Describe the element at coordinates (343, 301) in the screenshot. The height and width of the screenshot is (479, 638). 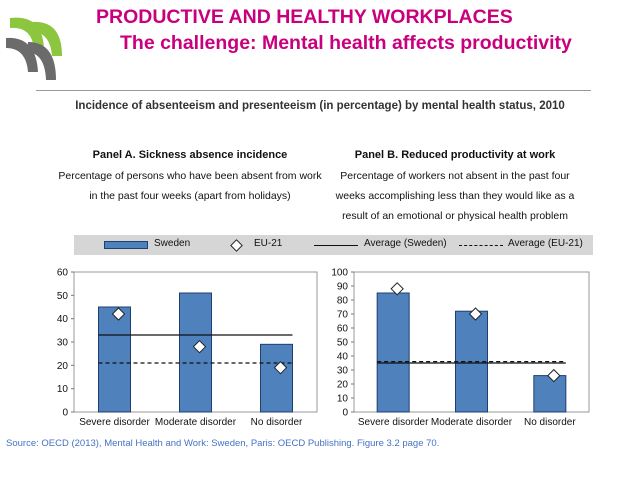
I see `y-tick-label: 80` at that location.